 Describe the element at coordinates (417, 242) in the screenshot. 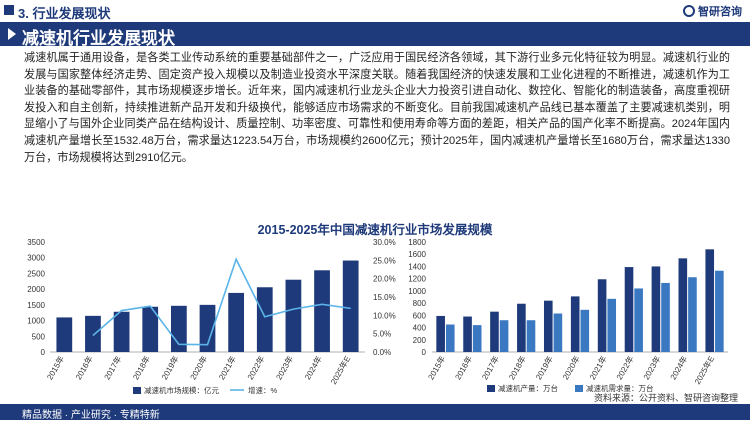

I see `y-tick-label: 1800` at that location.